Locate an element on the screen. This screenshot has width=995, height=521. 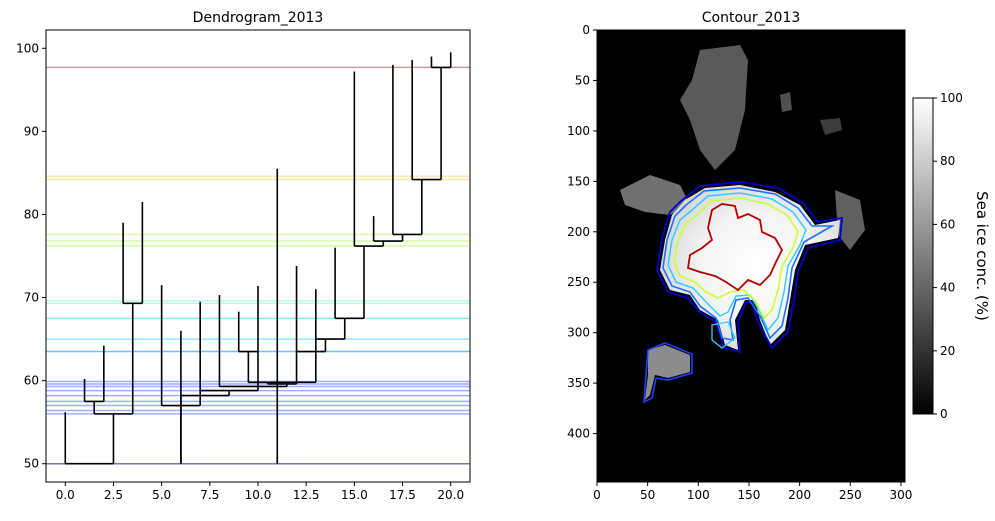
dendrogram-x-tick-label: 7.5 is located at coordinates (209, 495).